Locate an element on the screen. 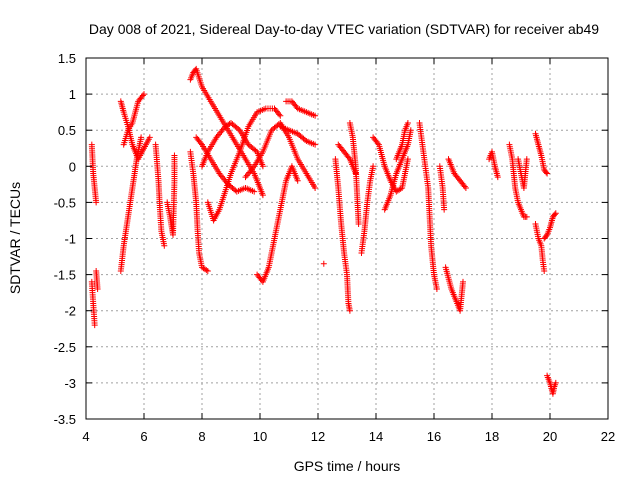 The image size is (640, 480). y-tick-label: -0.5 is located at coordinates (65, 202).